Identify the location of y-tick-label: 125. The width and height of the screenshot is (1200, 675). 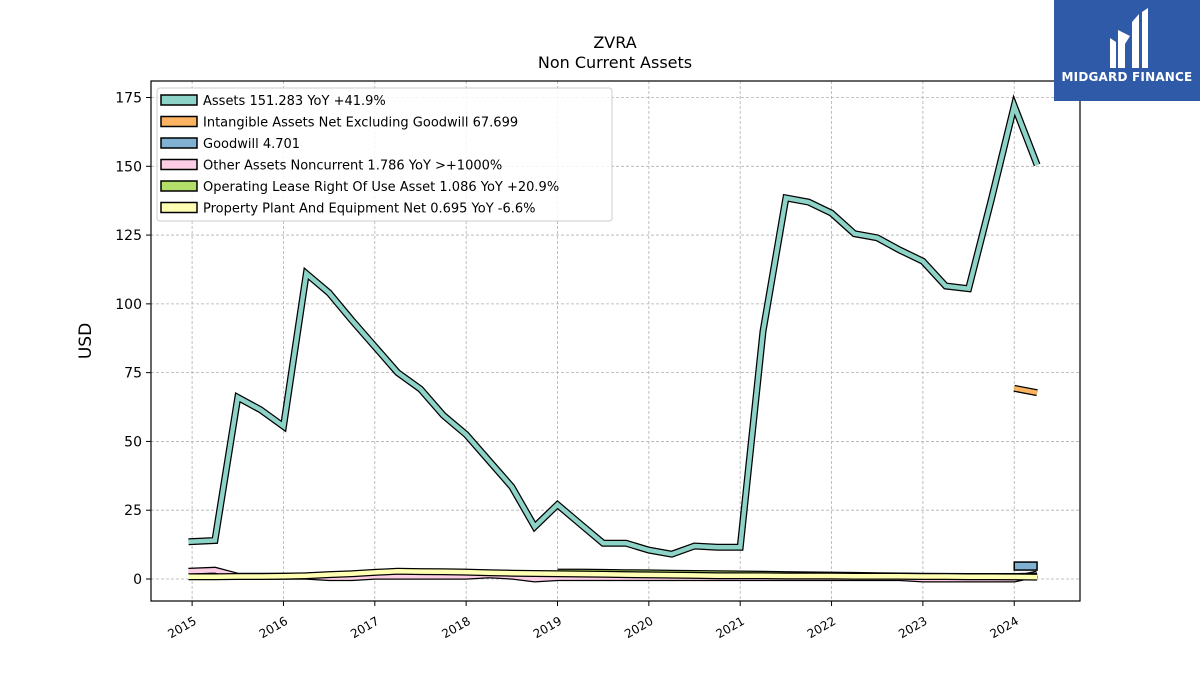
(128, 236).